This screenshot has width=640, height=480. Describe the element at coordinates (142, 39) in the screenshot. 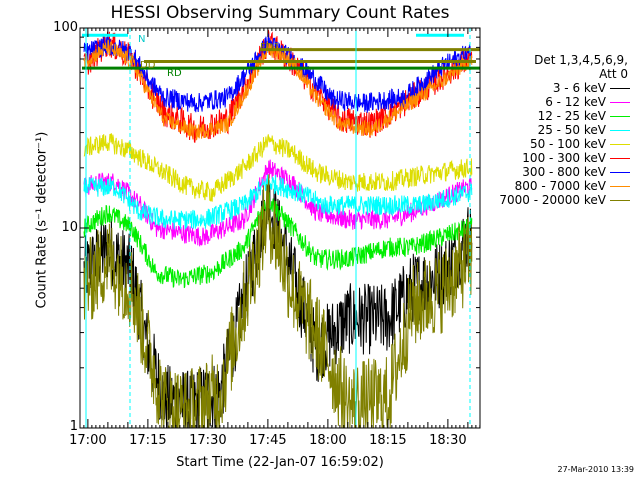

I see `annotation-n: N` at that location.